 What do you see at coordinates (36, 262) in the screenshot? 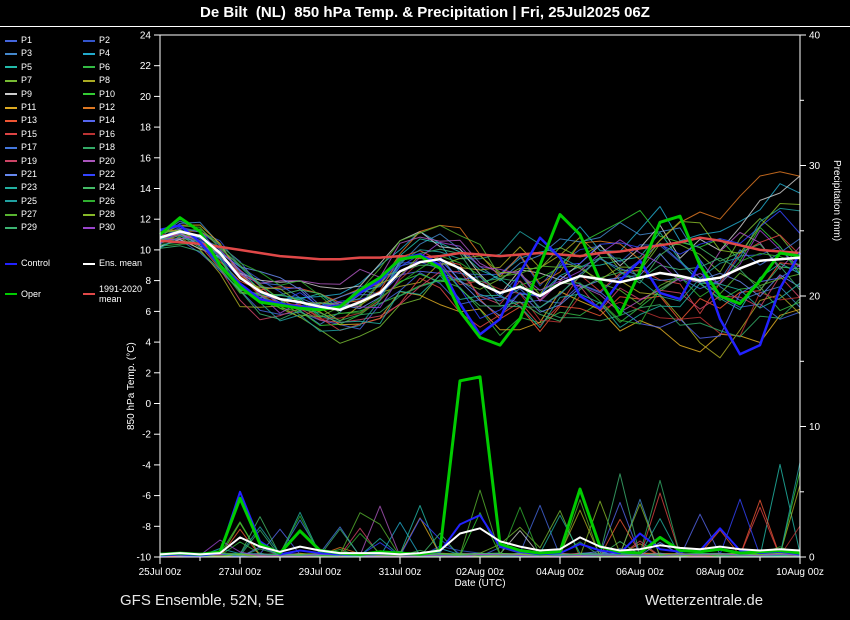
I see `control-label: Control` at bounding box center [36, 262].